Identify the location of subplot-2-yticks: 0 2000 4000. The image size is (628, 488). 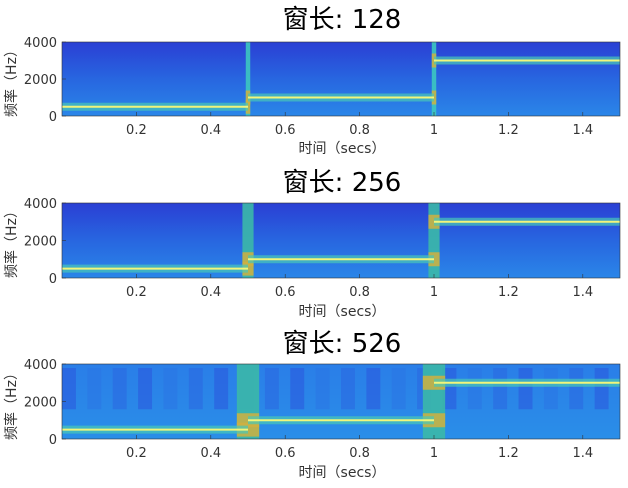
(45, 242).